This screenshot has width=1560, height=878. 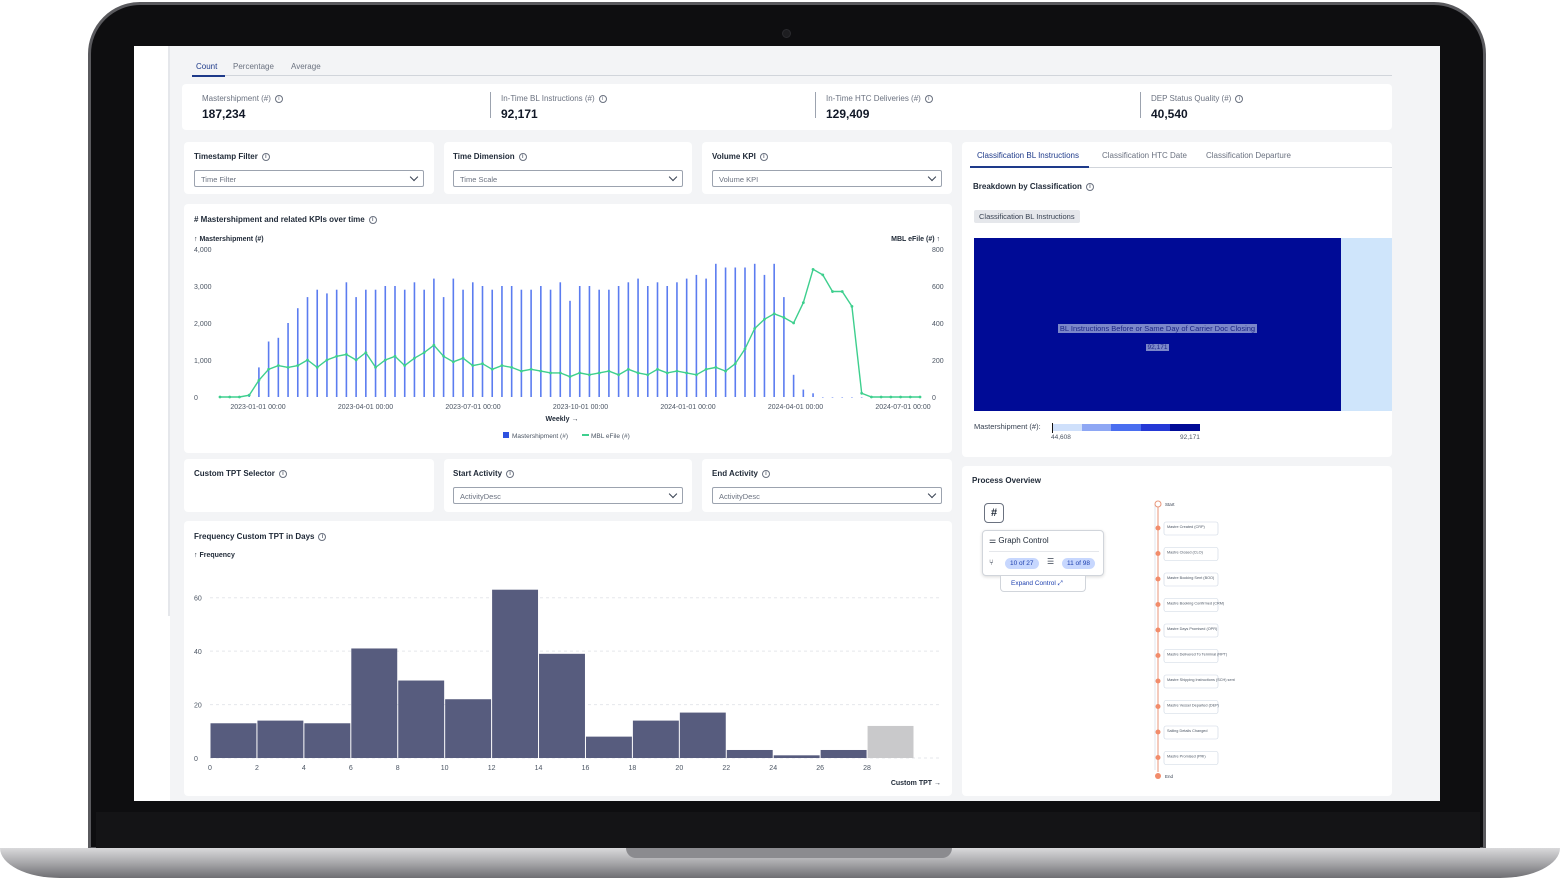 I want to click on left-scrollbar, so click(x=169, y=331).